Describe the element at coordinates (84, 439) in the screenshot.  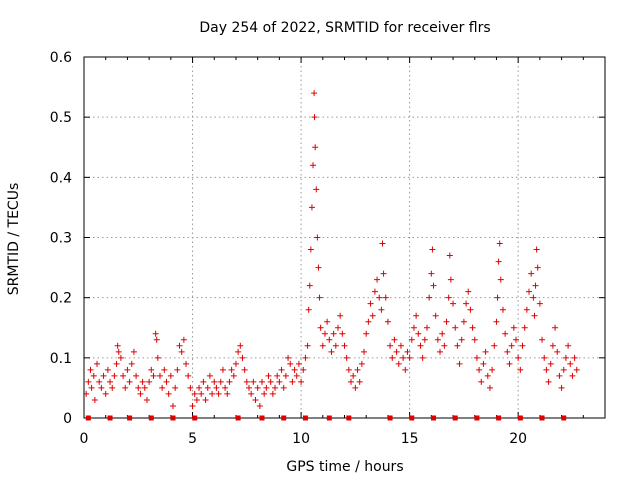
I see `x-tick-label: 0` at that location.